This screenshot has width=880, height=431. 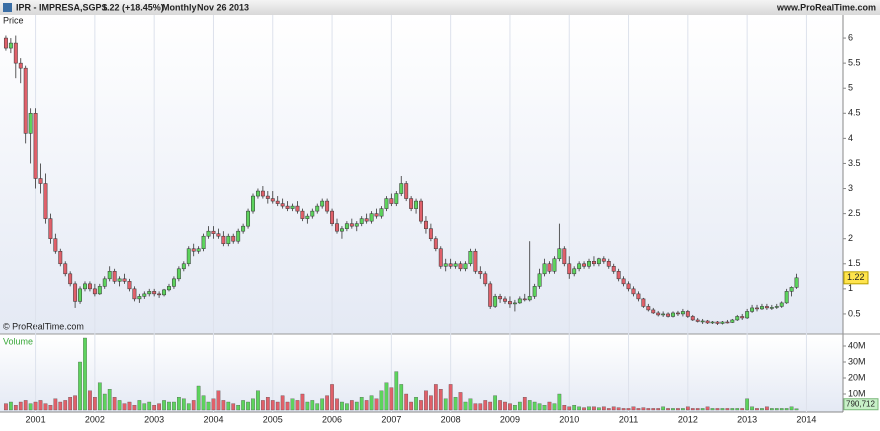 I want to click on x-tick-label: 2012, so click(x=688, y=419).